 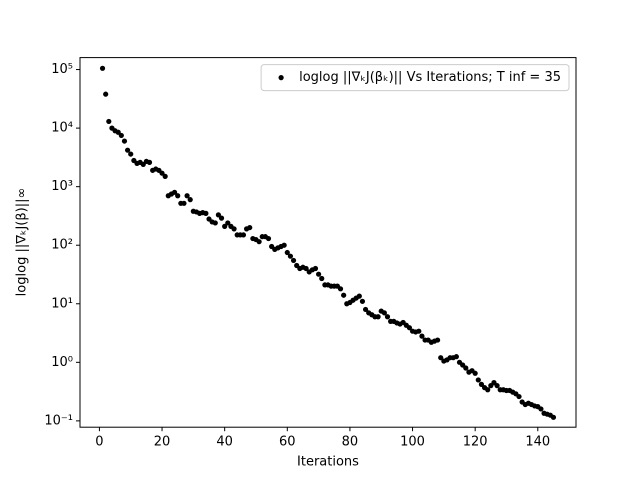 I want to click on x-axis-label: Iterations, so click(x=328, y=462).